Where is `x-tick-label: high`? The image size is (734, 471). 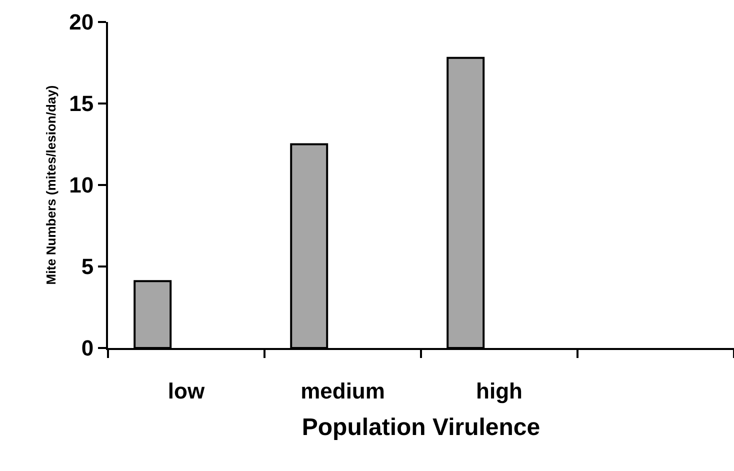
x-tick-label: high is located at coordinates (499, 391).